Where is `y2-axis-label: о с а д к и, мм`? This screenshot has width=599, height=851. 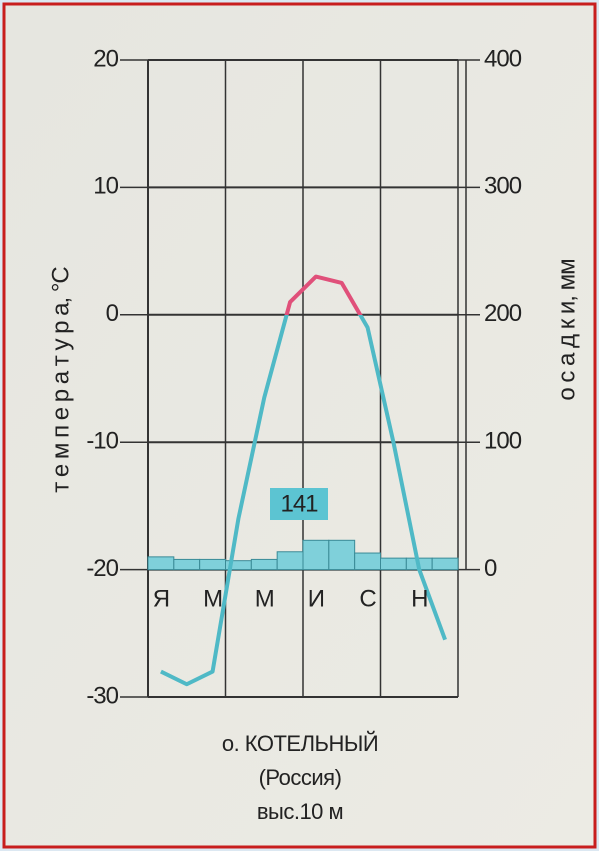 y2-axis-label: о с а д к и, мм is located at coordinates (566, 329).